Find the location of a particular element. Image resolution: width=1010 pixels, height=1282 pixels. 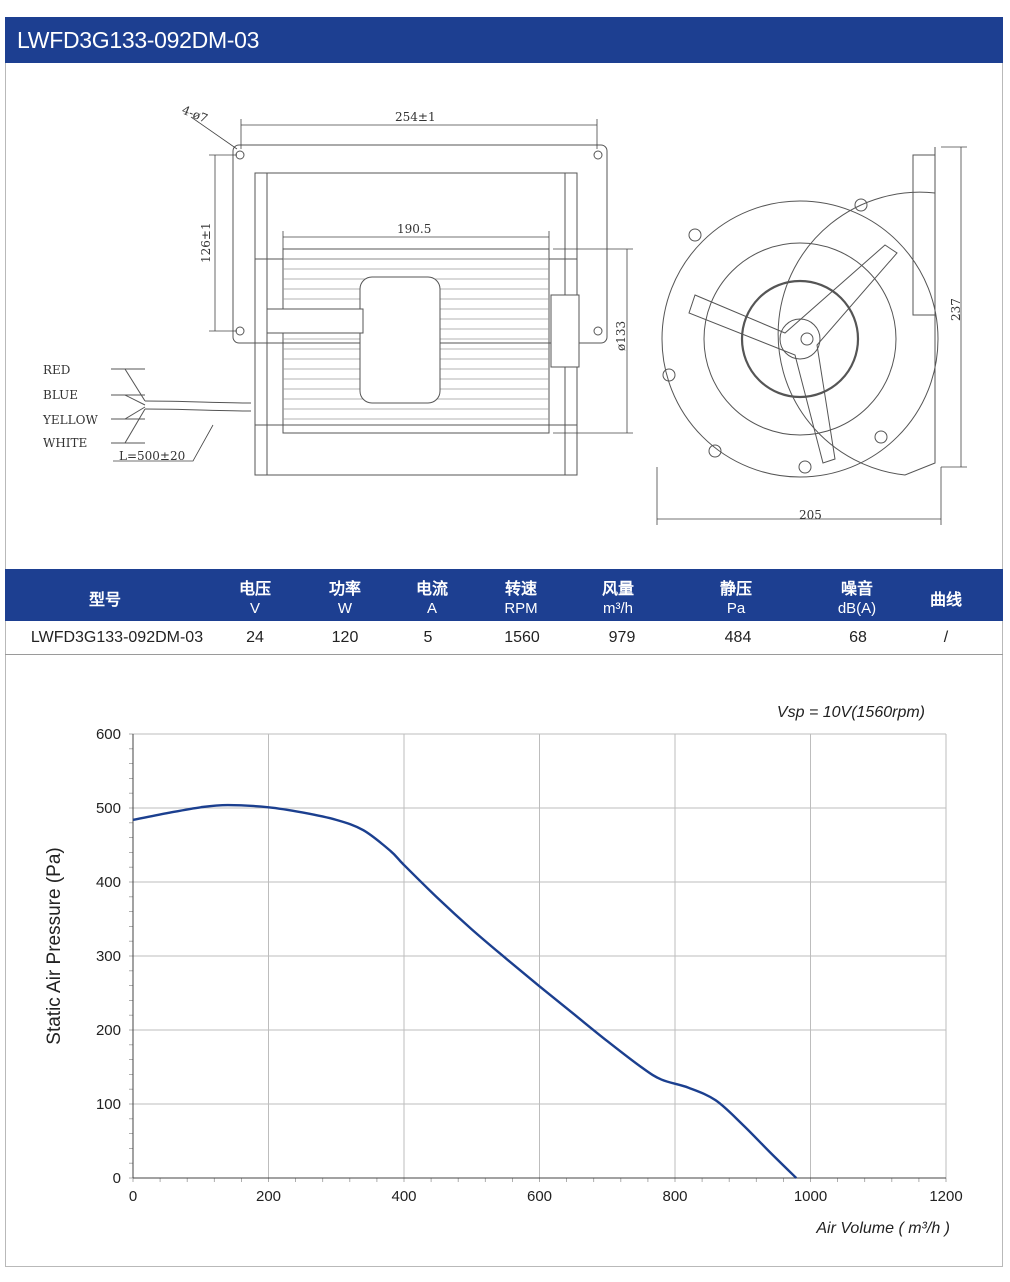

wire-label-blue: BLUE is located at coordinates (60, 395).